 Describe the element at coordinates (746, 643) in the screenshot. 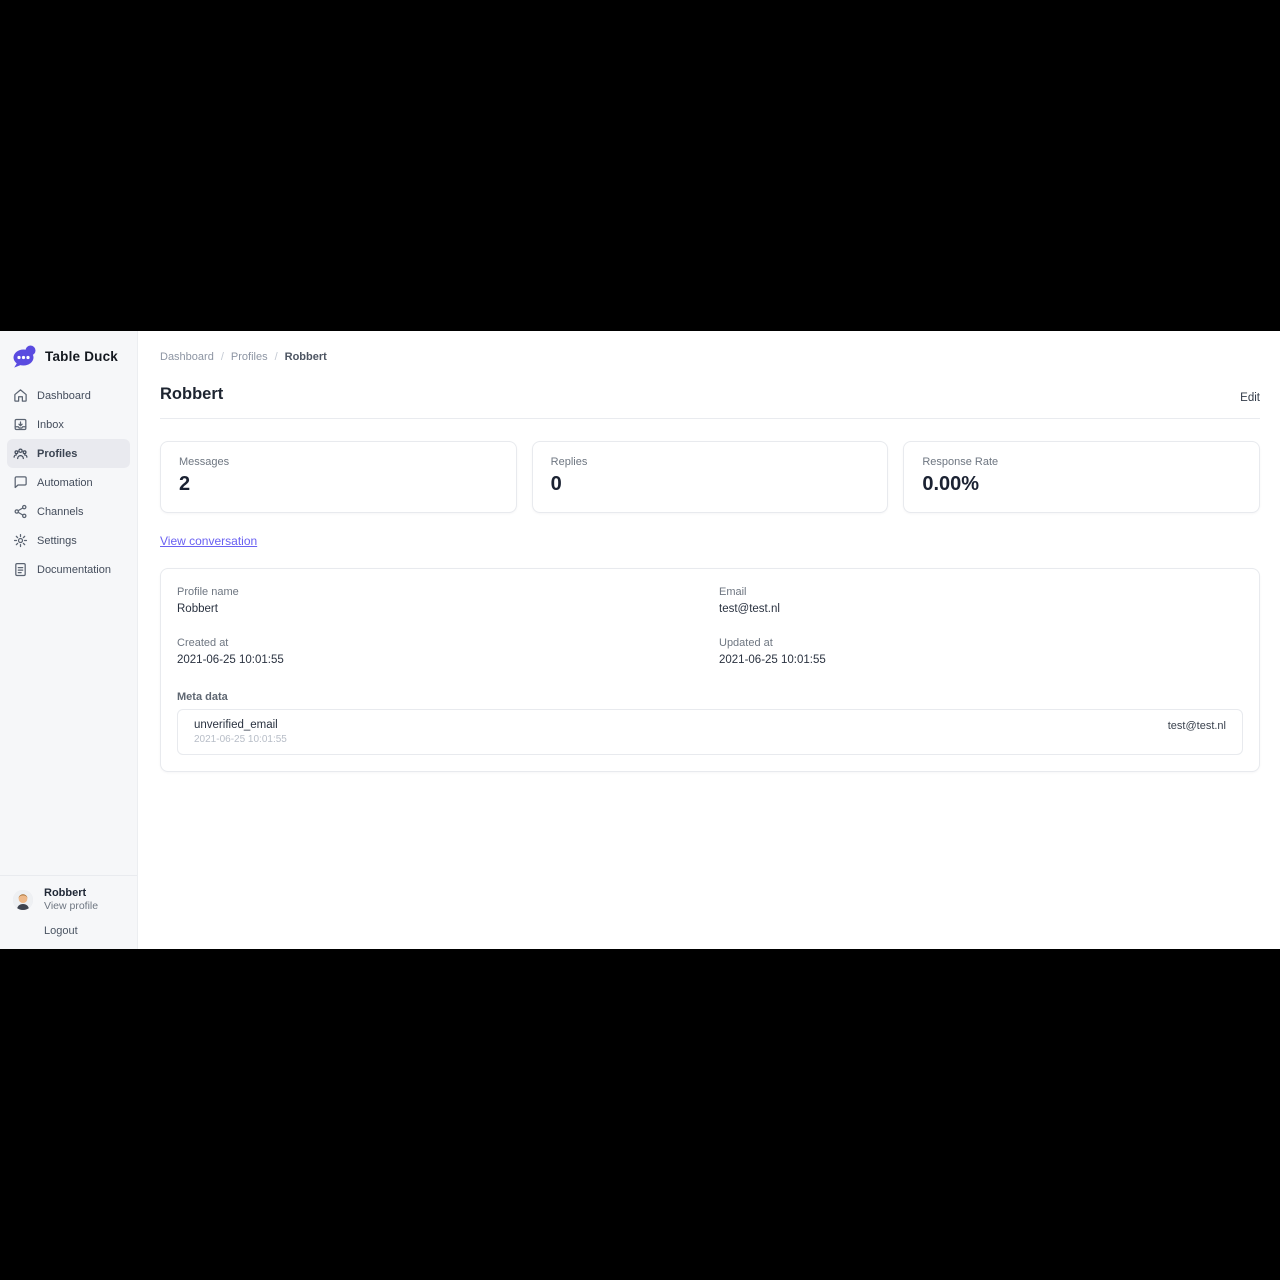

I see `field-label: Updated at` at that location.